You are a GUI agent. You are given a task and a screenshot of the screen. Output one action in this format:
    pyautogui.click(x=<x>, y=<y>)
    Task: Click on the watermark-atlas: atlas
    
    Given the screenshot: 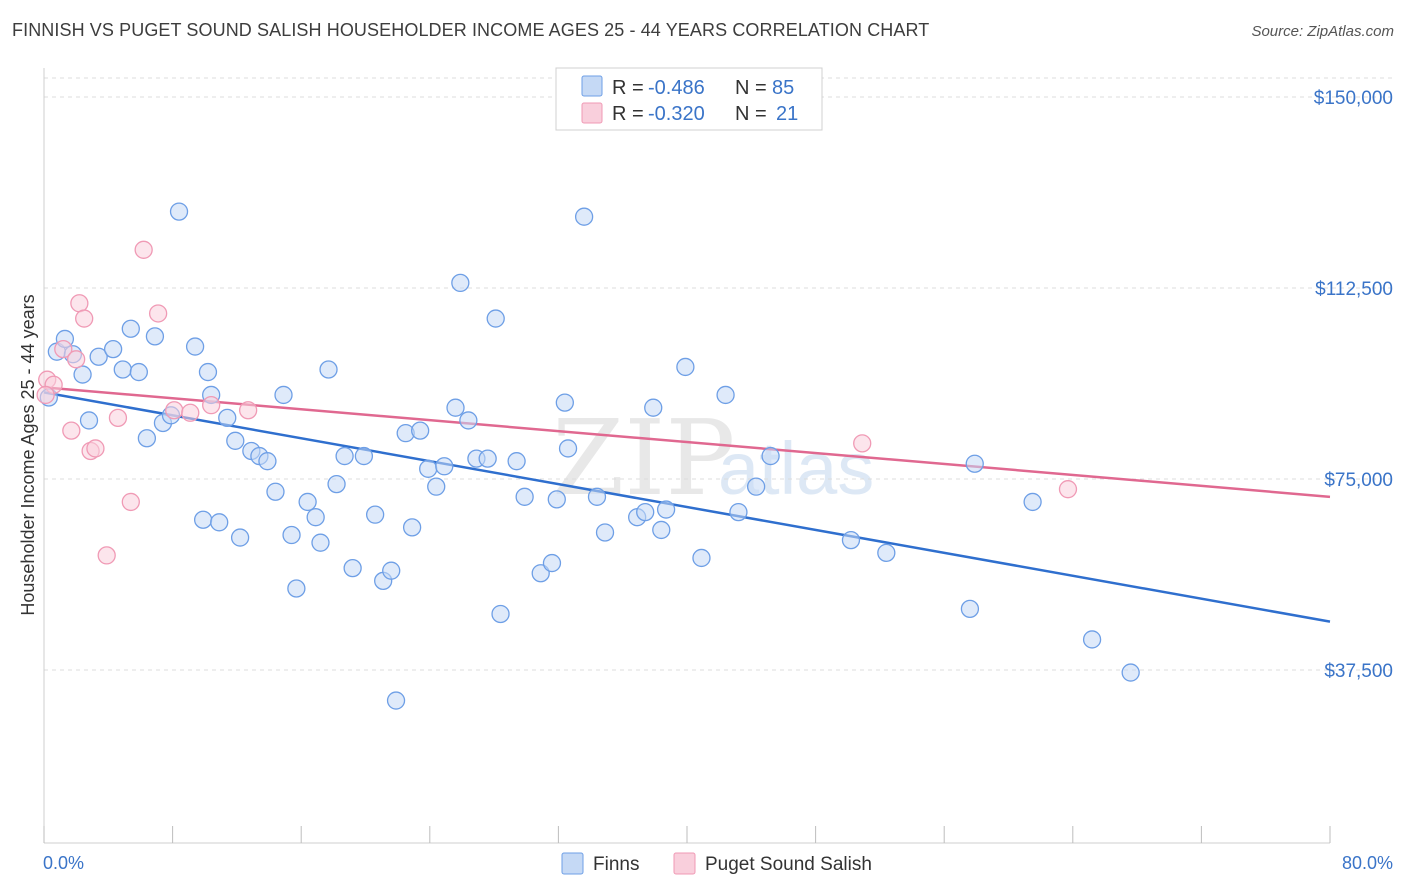 What is the action you would take?
    pyautogui.click(x=796, y=468)
    